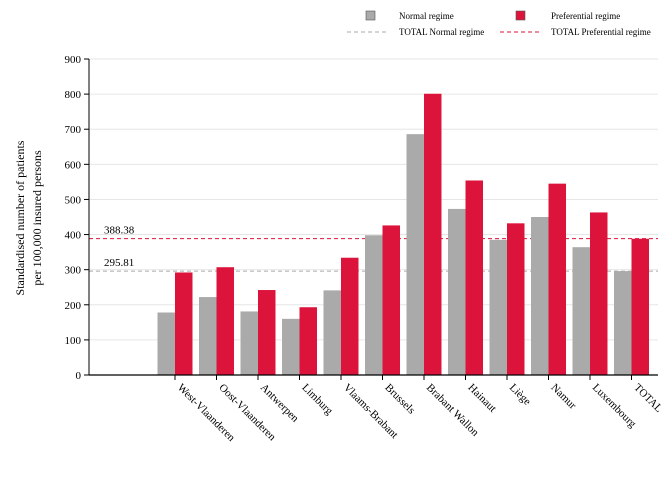 Image resolution: width=672 pixels, height=480 pixels. Describe the element at coordinates (441, 32) in the screenshot. I see `legend-label-total-normal: TOTAL Normal regime` at that location.